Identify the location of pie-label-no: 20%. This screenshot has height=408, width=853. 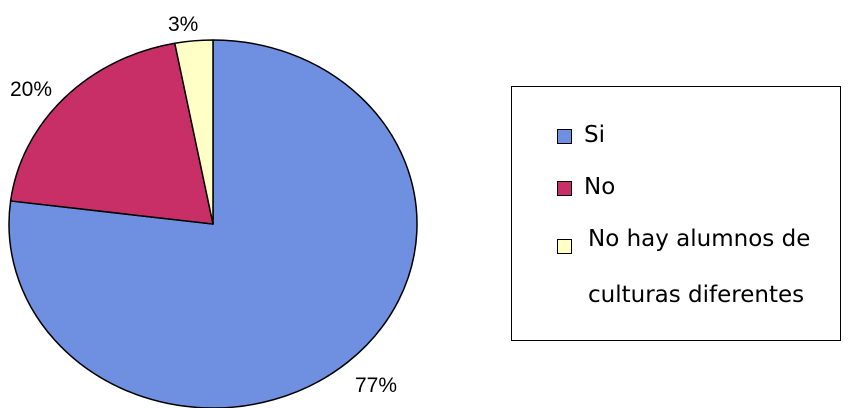
(31, 89).